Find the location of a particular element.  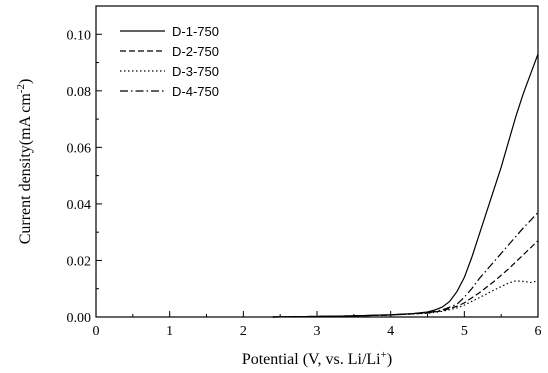

y-axis-label-sup: -2 is located at coordinates (21, 88).